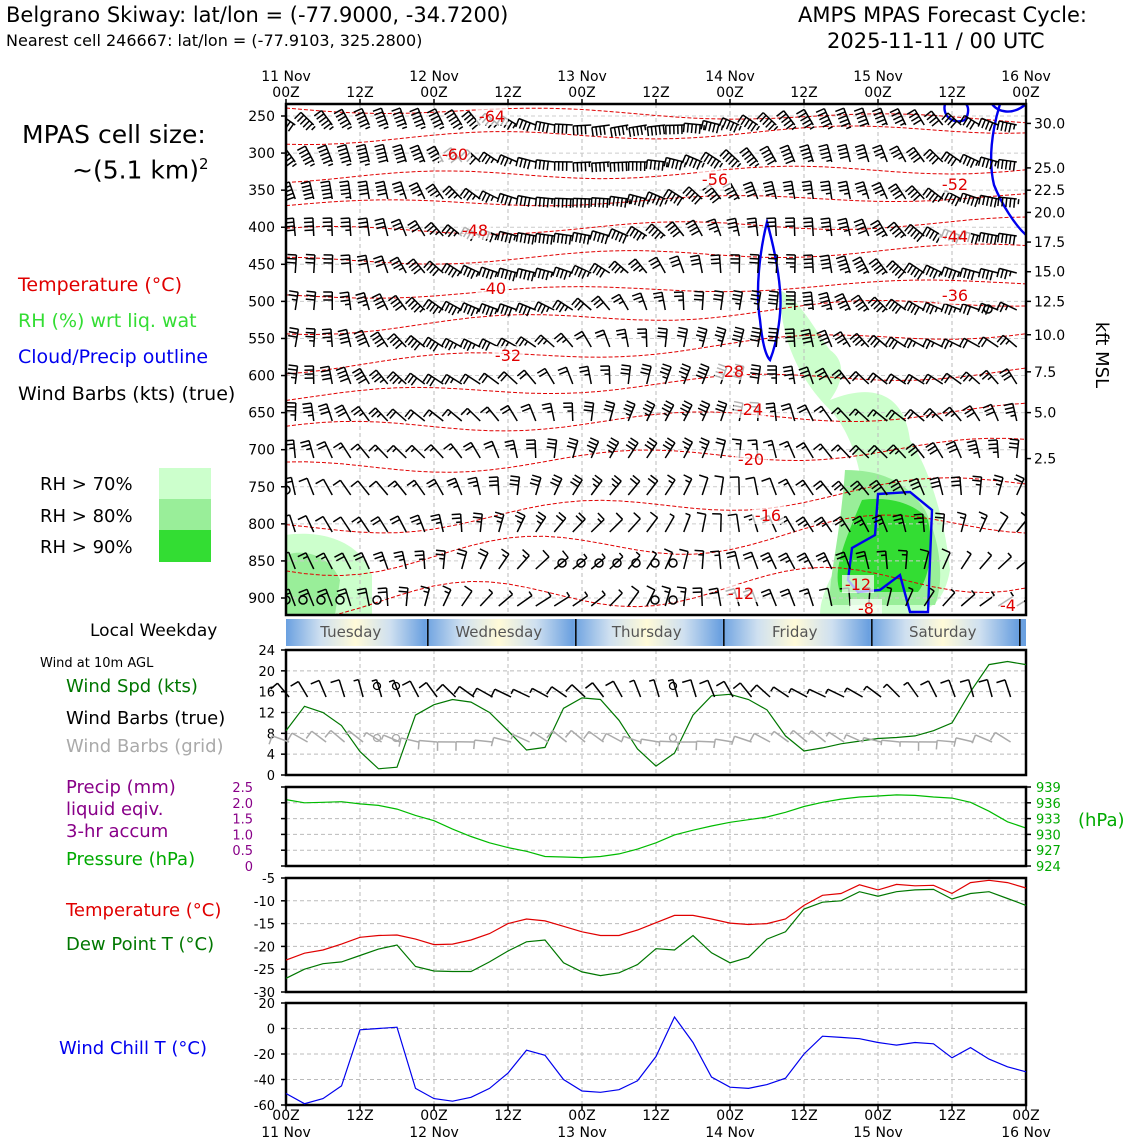  What do you see at coordinates (264, 925) in the screenshot?
I see `temperature-panel-ytick-label: -15` at bounding box center [264, 925].